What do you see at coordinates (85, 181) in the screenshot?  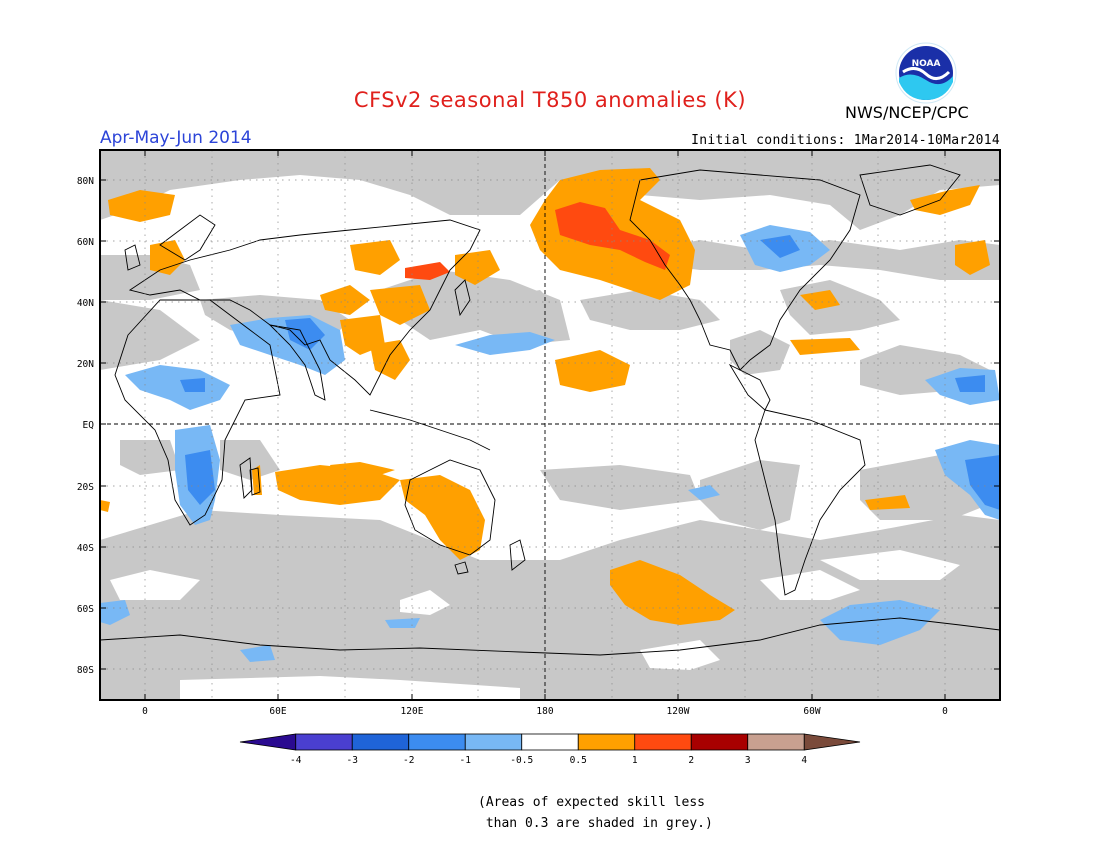 I see `lat-label: 80N` at bounding box center [85, 181].